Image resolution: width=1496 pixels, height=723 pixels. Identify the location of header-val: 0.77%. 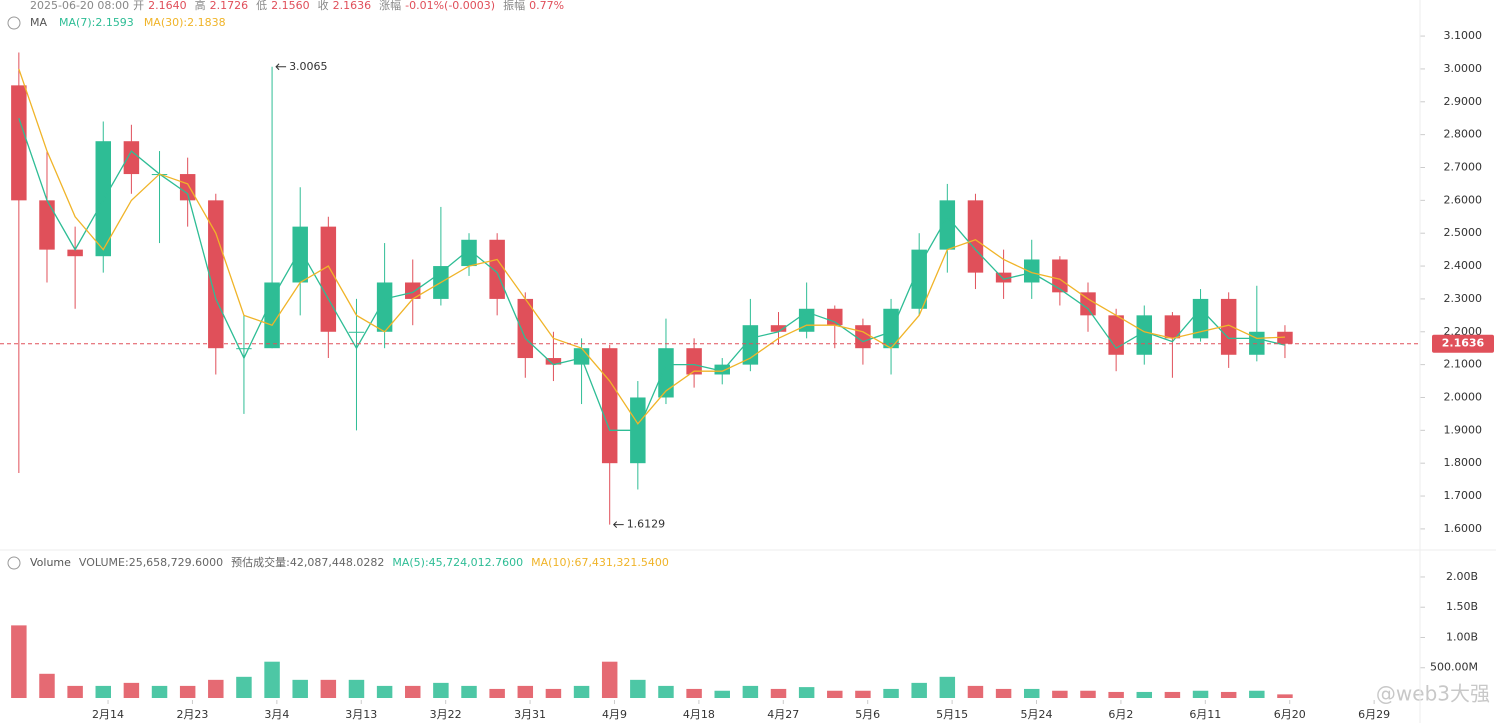
(546, 6).